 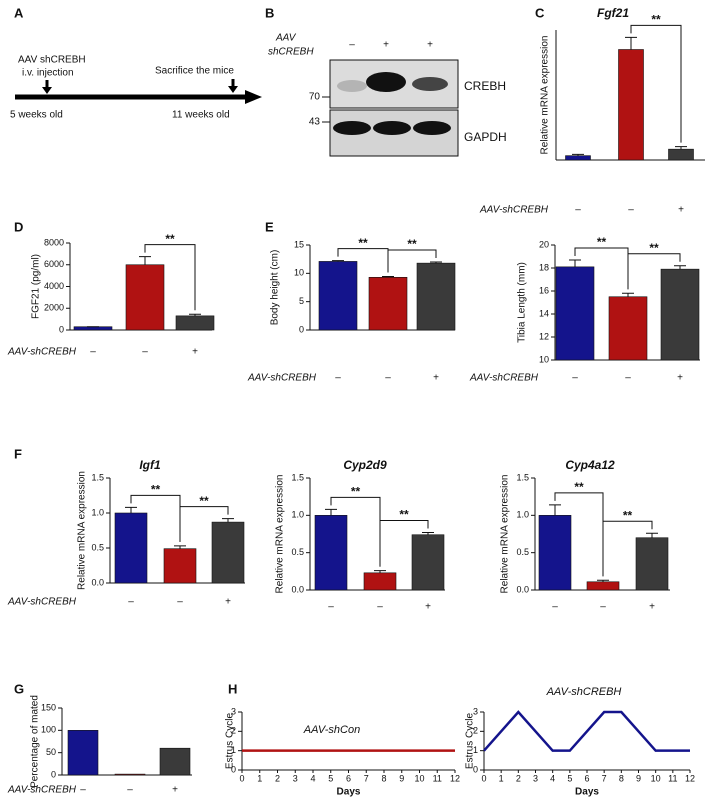 What do you see at coordinates (656, 778) in the screenshot?
I see `x-tick-label: 10` at bounding box center [656, 778].